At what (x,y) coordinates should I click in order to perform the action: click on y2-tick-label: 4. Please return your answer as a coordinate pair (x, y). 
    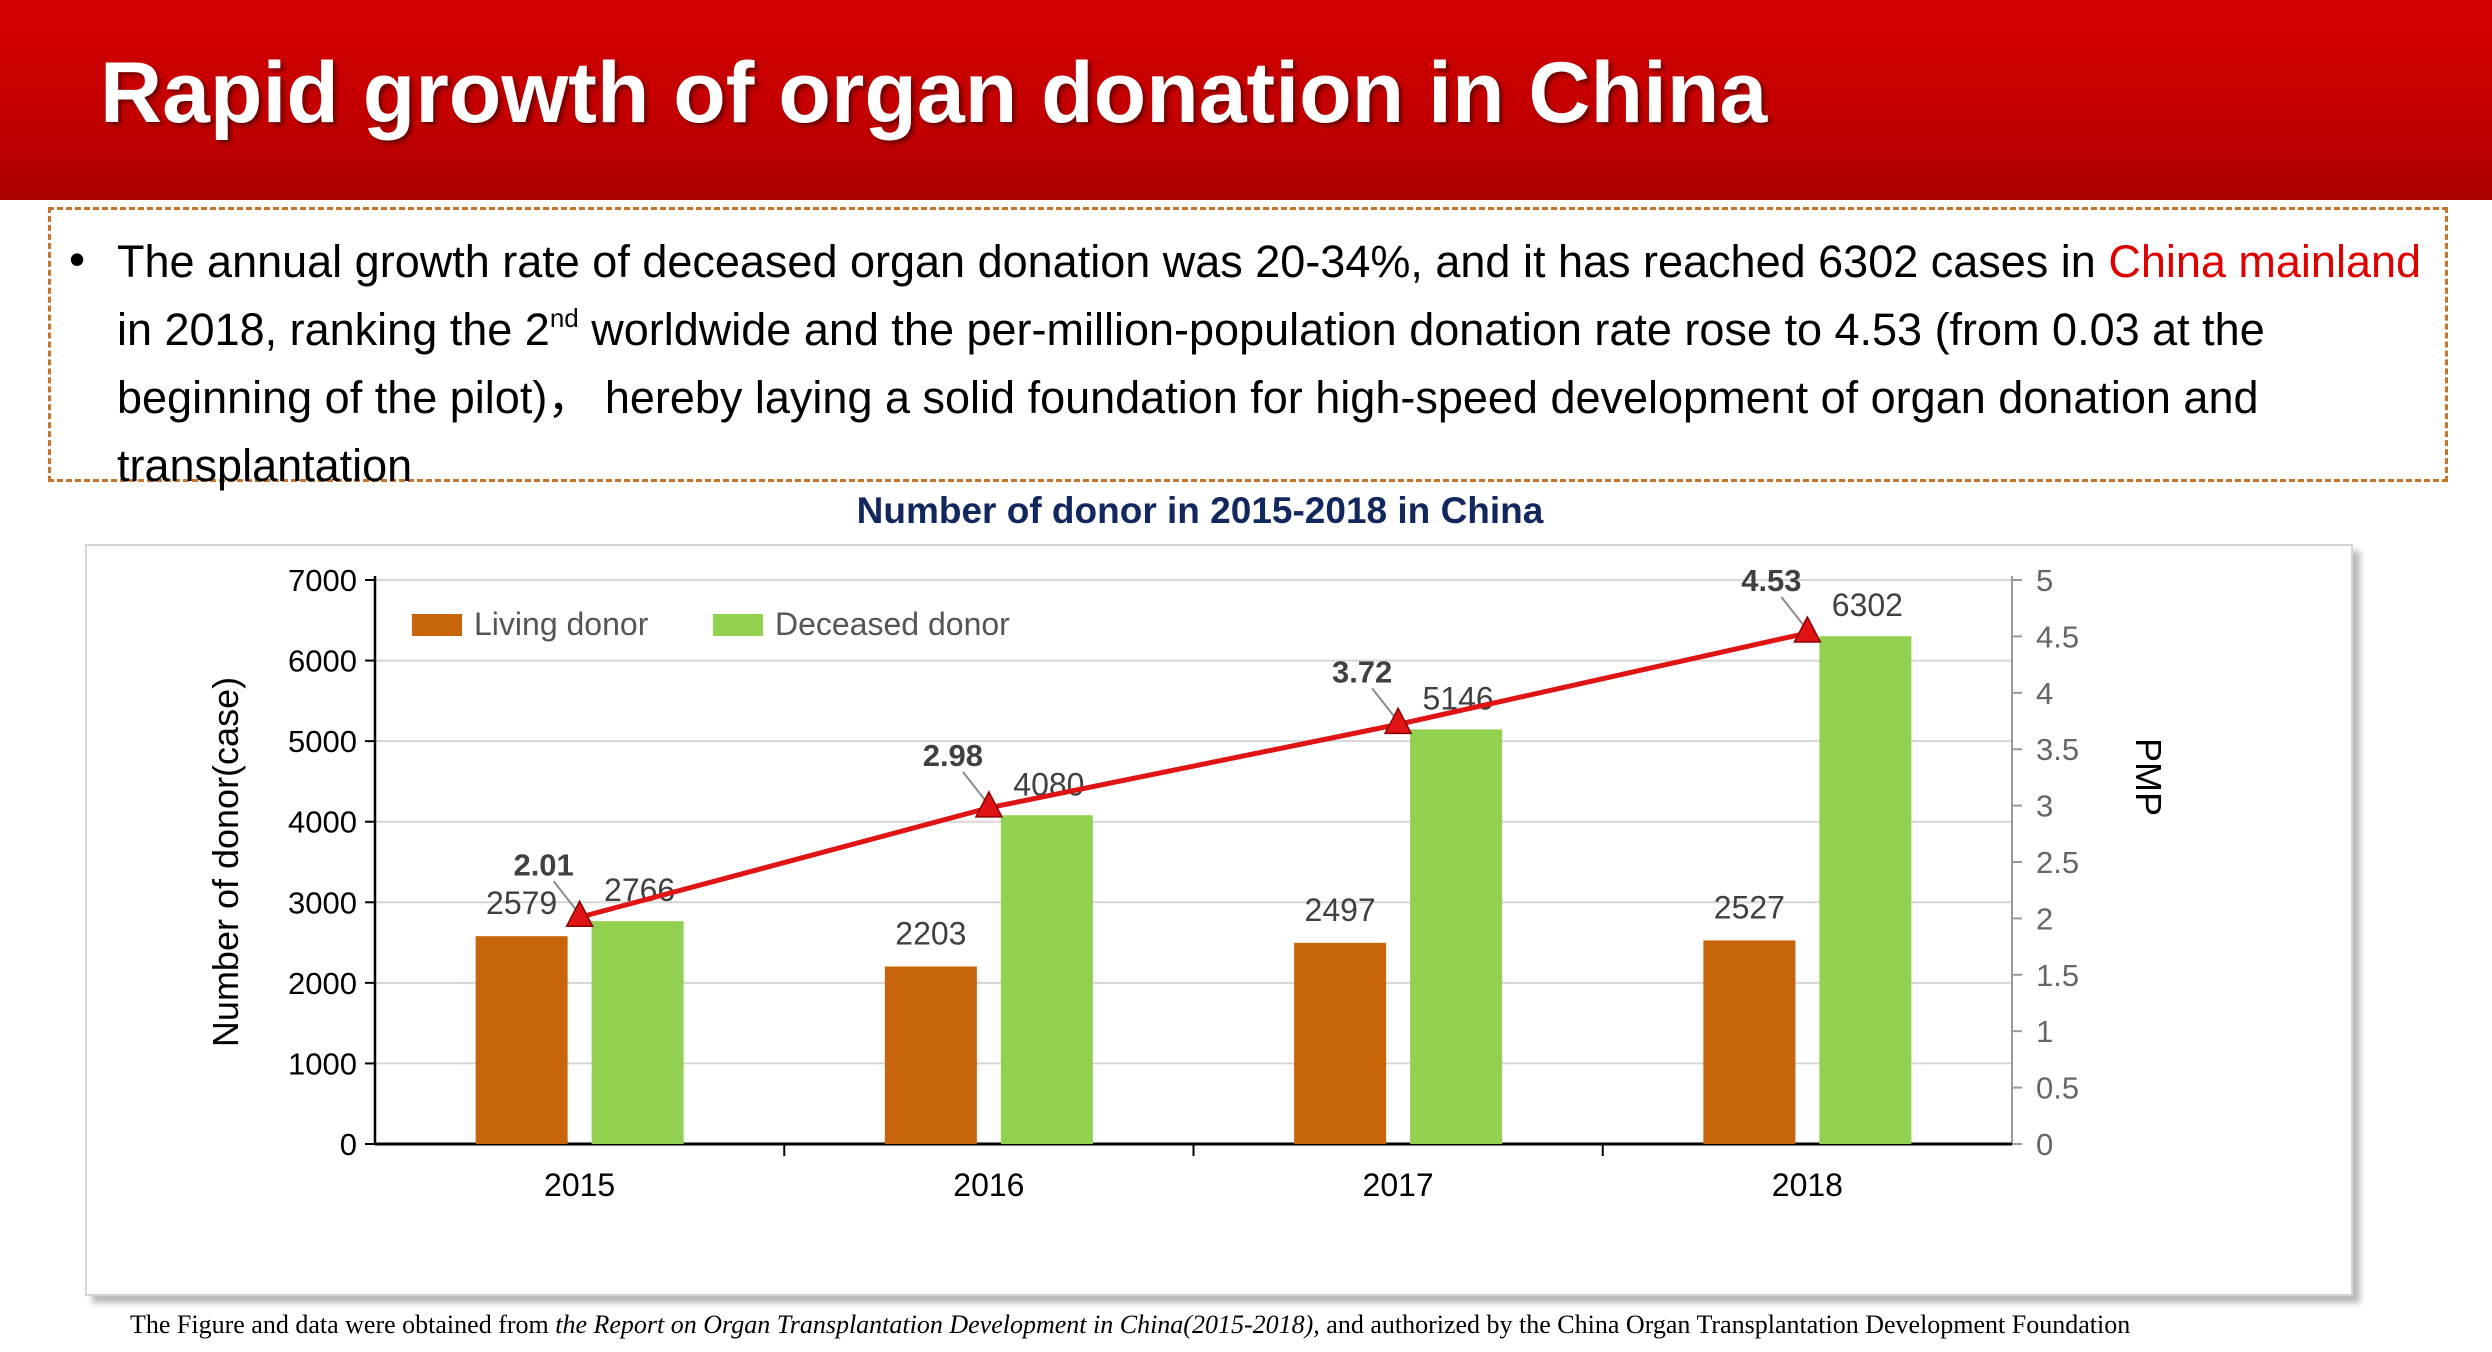
    Looking at the image, I should click on (2044, 693).